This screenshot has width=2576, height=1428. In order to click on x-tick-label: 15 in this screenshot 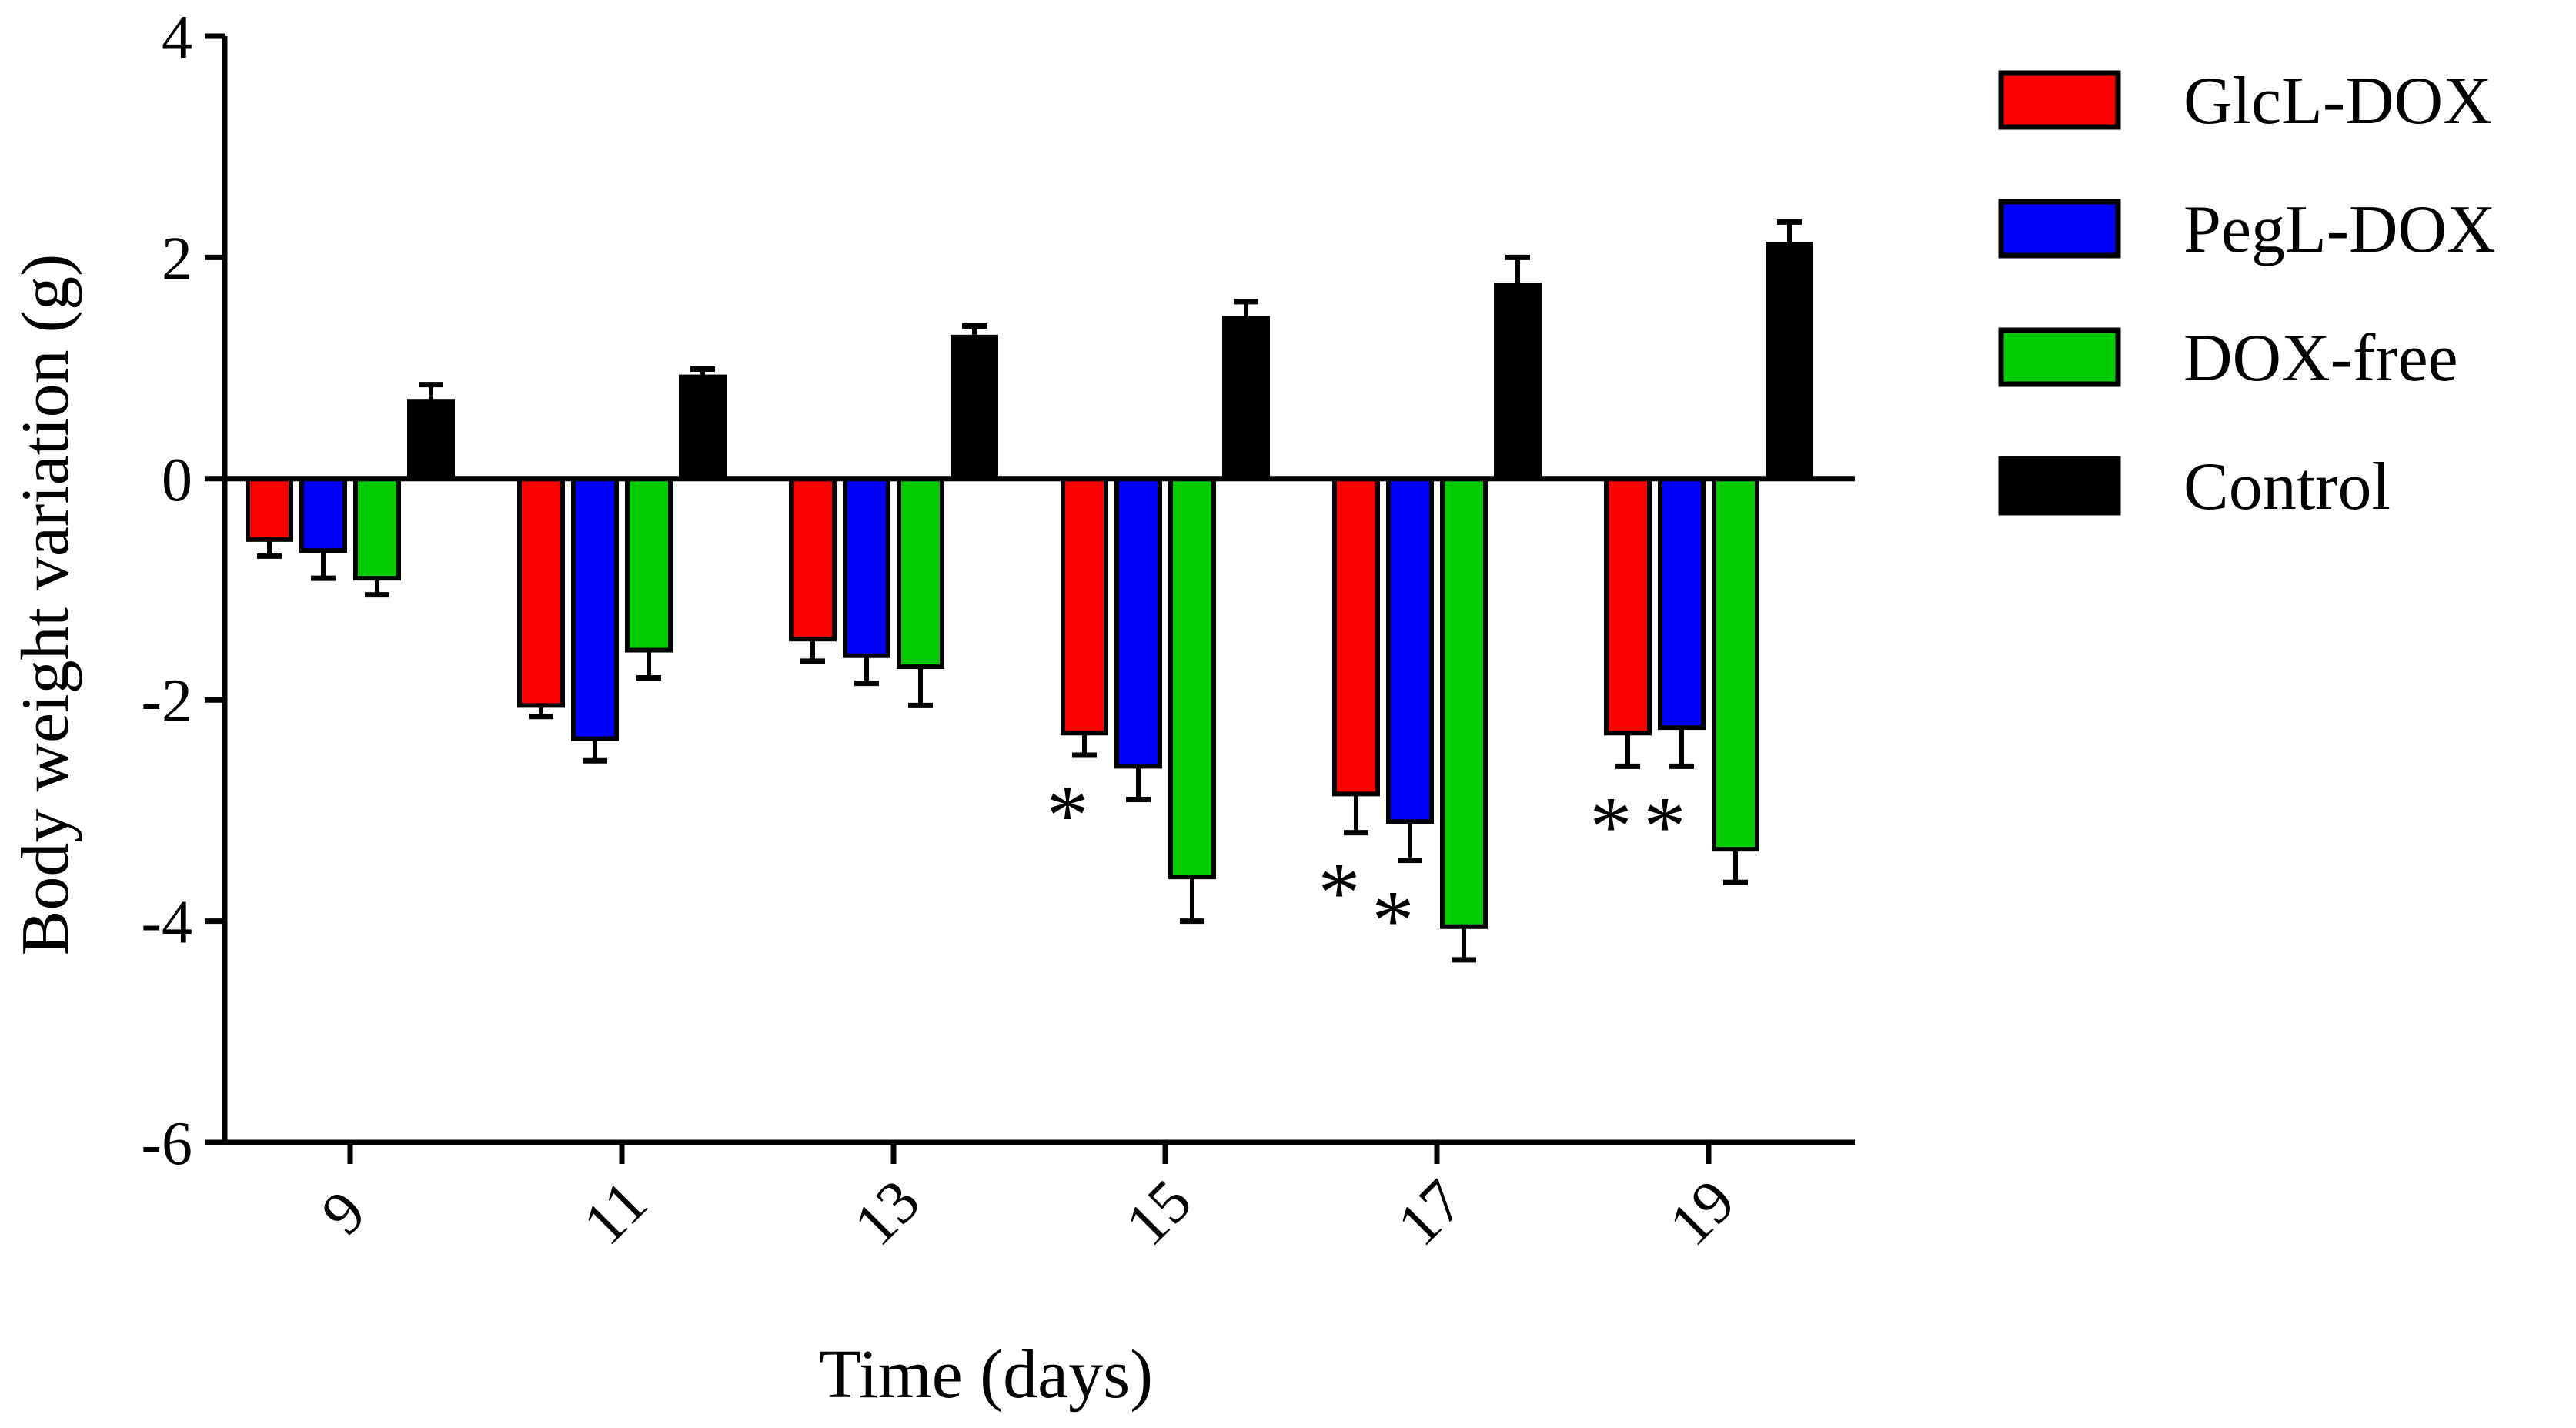, I will do `click(1158, 1213)`.